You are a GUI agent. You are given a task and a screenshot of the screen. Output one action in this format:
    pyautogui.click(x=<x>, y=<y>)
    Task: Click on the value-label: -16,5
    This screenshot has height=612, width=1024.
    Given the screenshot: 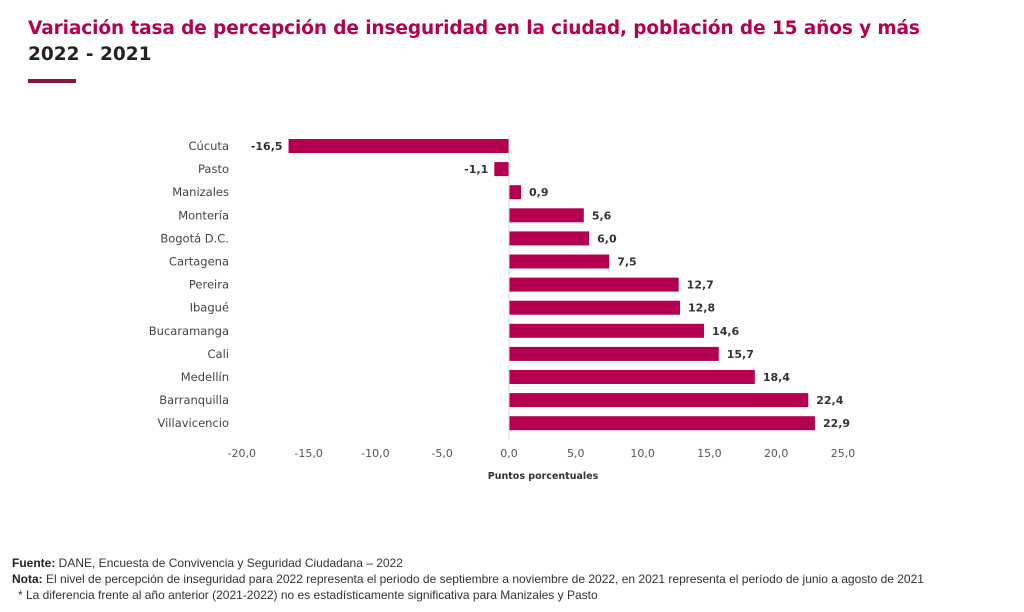 What is the action you would take?
    pyautogui.click(x=267, y=146)
    